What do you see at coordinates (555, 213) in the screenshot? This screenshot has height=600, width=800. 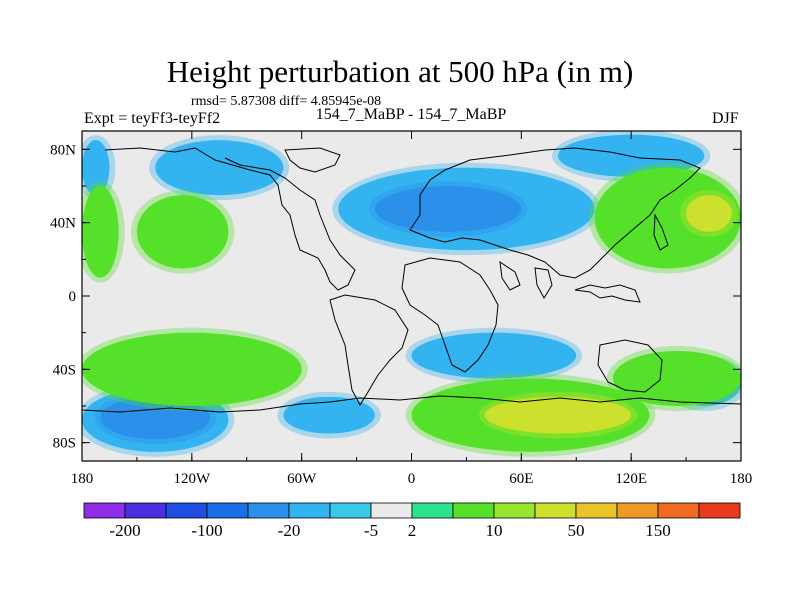 I see `coastline-eurasia` at bounding box center [555, 213].